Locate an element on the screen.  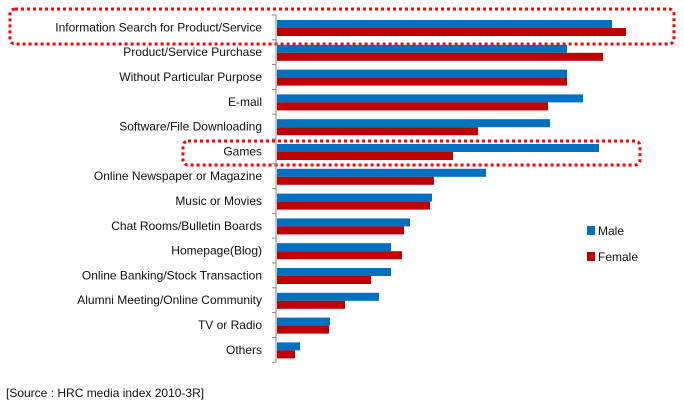
legend-swatch-male is located at coordinates (591, 230).